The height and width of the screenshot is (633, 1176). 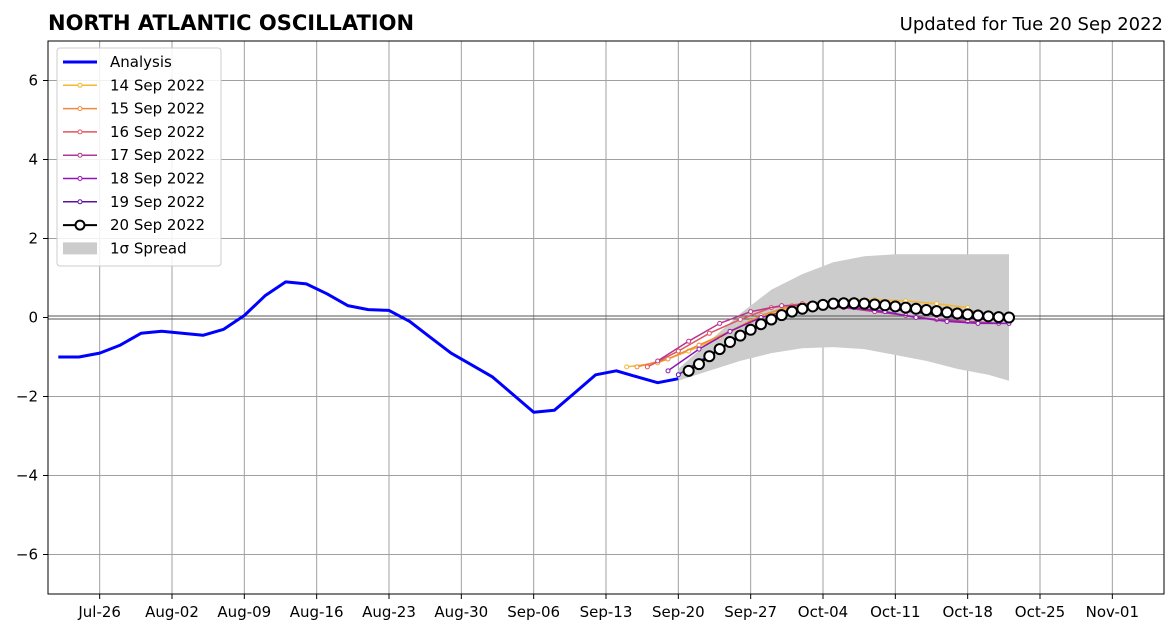 I want to click on legend-box, so click(x=139, y=157).